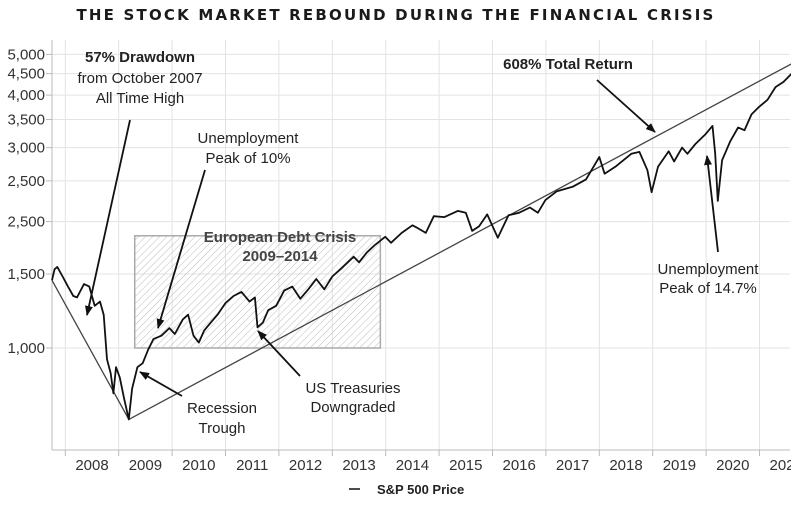  What do you see at coordinates (145, 465) in the screenshot?
I see `x-tick-label: 2009` at bounding box center [145, 465].